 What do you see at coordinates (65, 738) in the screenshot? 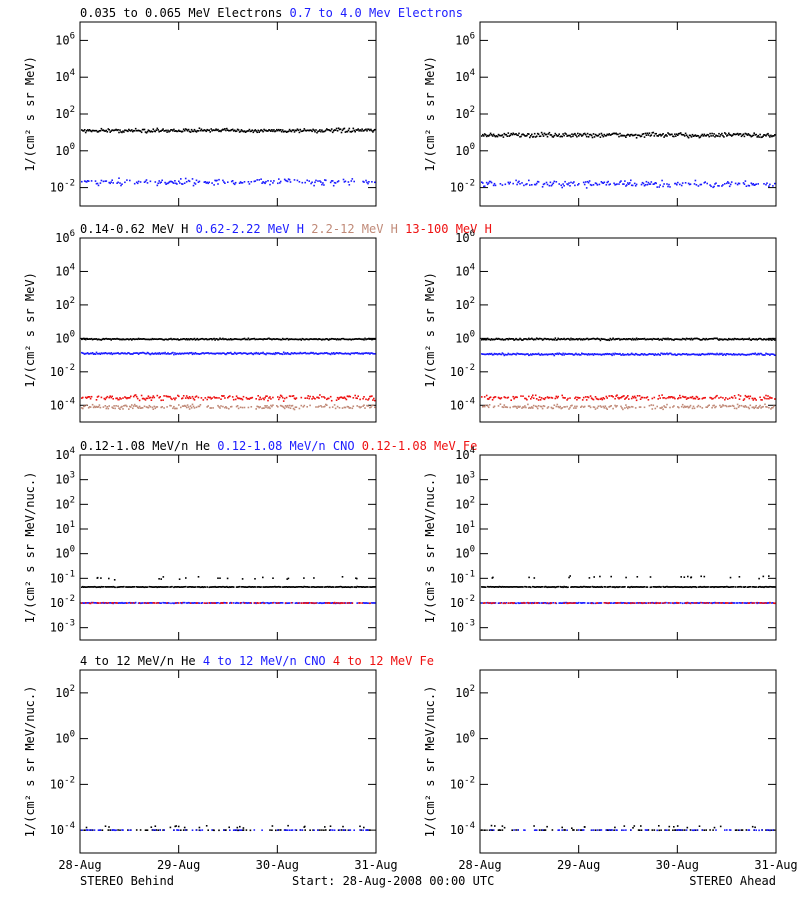
I see `y-tick-label: 10⁰` at bounding box center [65, 738].